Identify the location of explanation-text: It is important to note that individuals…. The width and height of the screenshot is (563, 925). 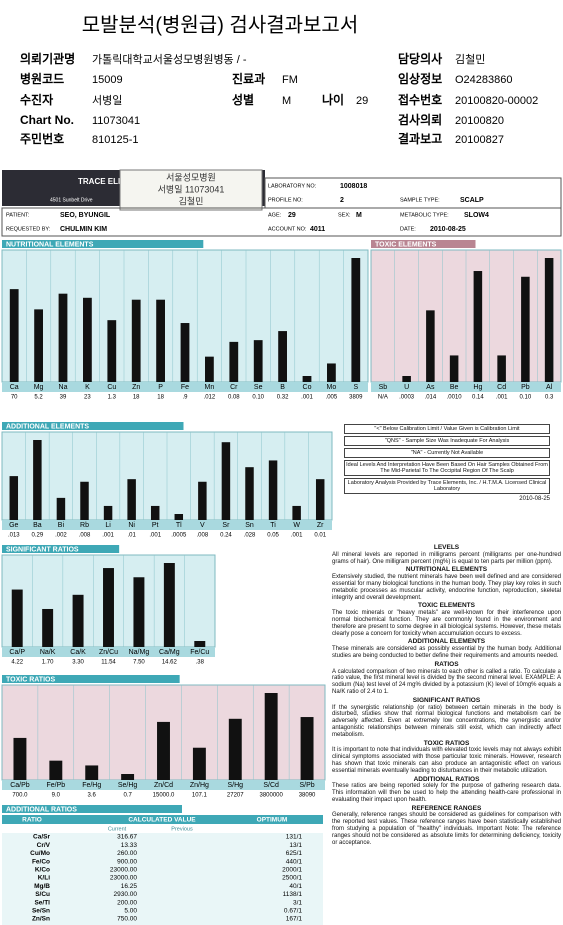
(446, 760).